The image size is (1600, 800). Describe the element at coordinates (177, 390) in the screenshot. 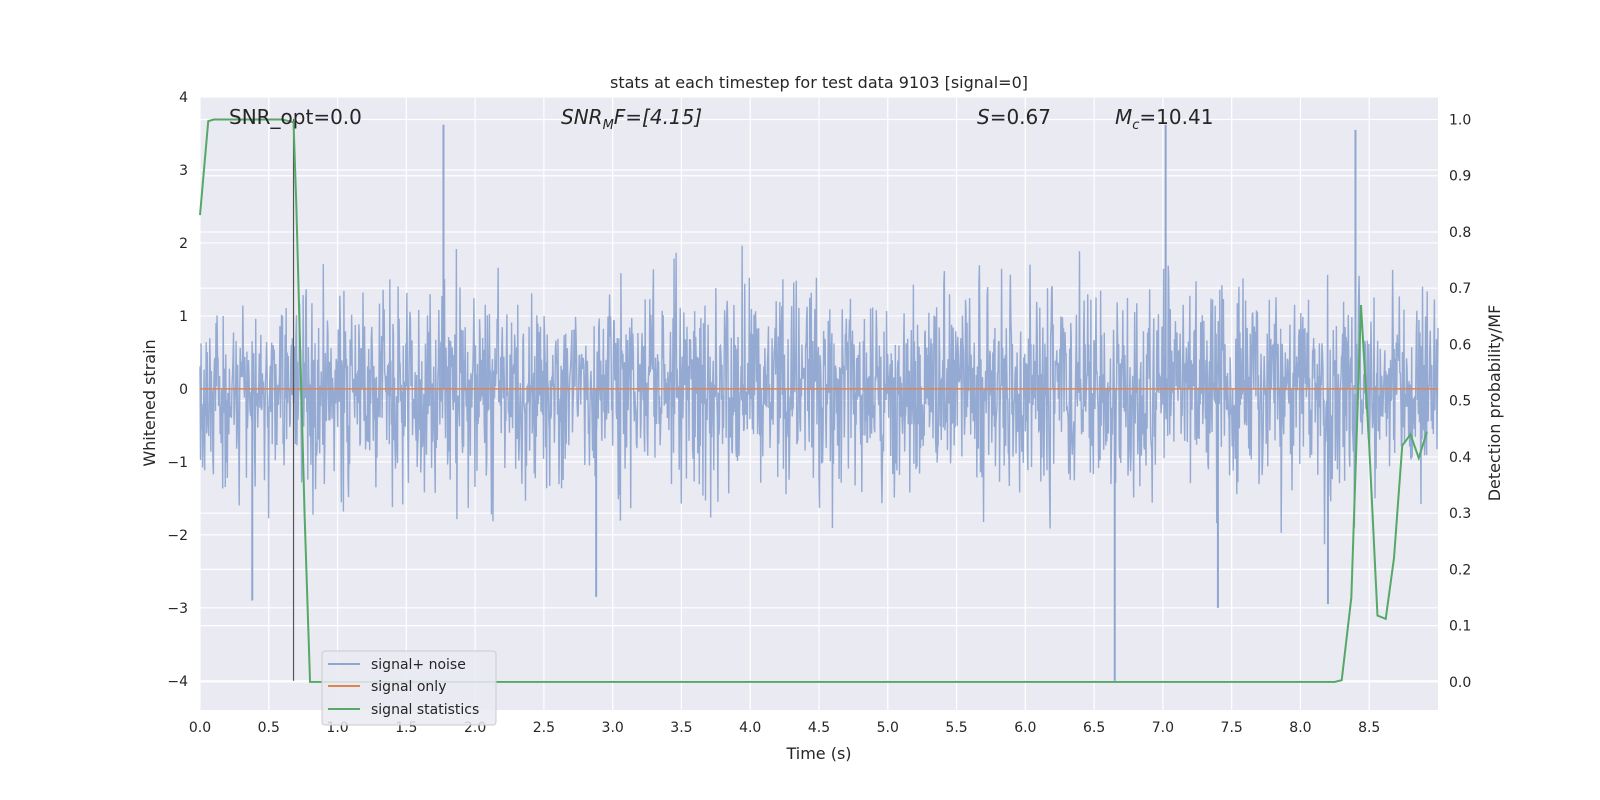

I see `y-left-tick-labels: 4 3 2 1 0 −1 −2 −3 −4` at that location.